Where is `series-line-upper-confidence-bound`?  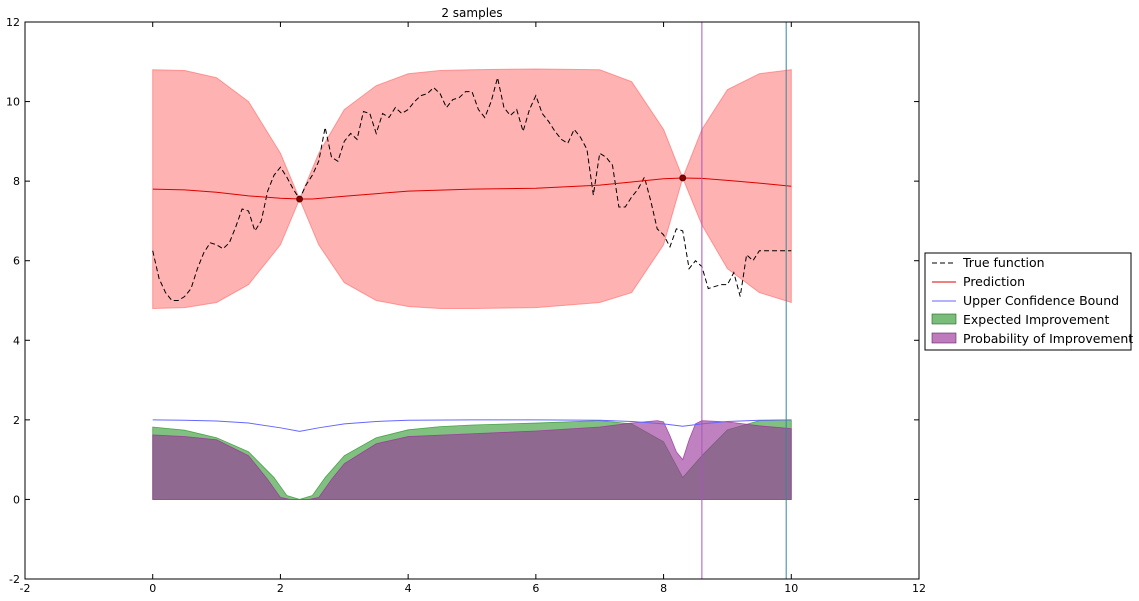
series-line-upper-confidence-bound is located at coordinates (472, 425).